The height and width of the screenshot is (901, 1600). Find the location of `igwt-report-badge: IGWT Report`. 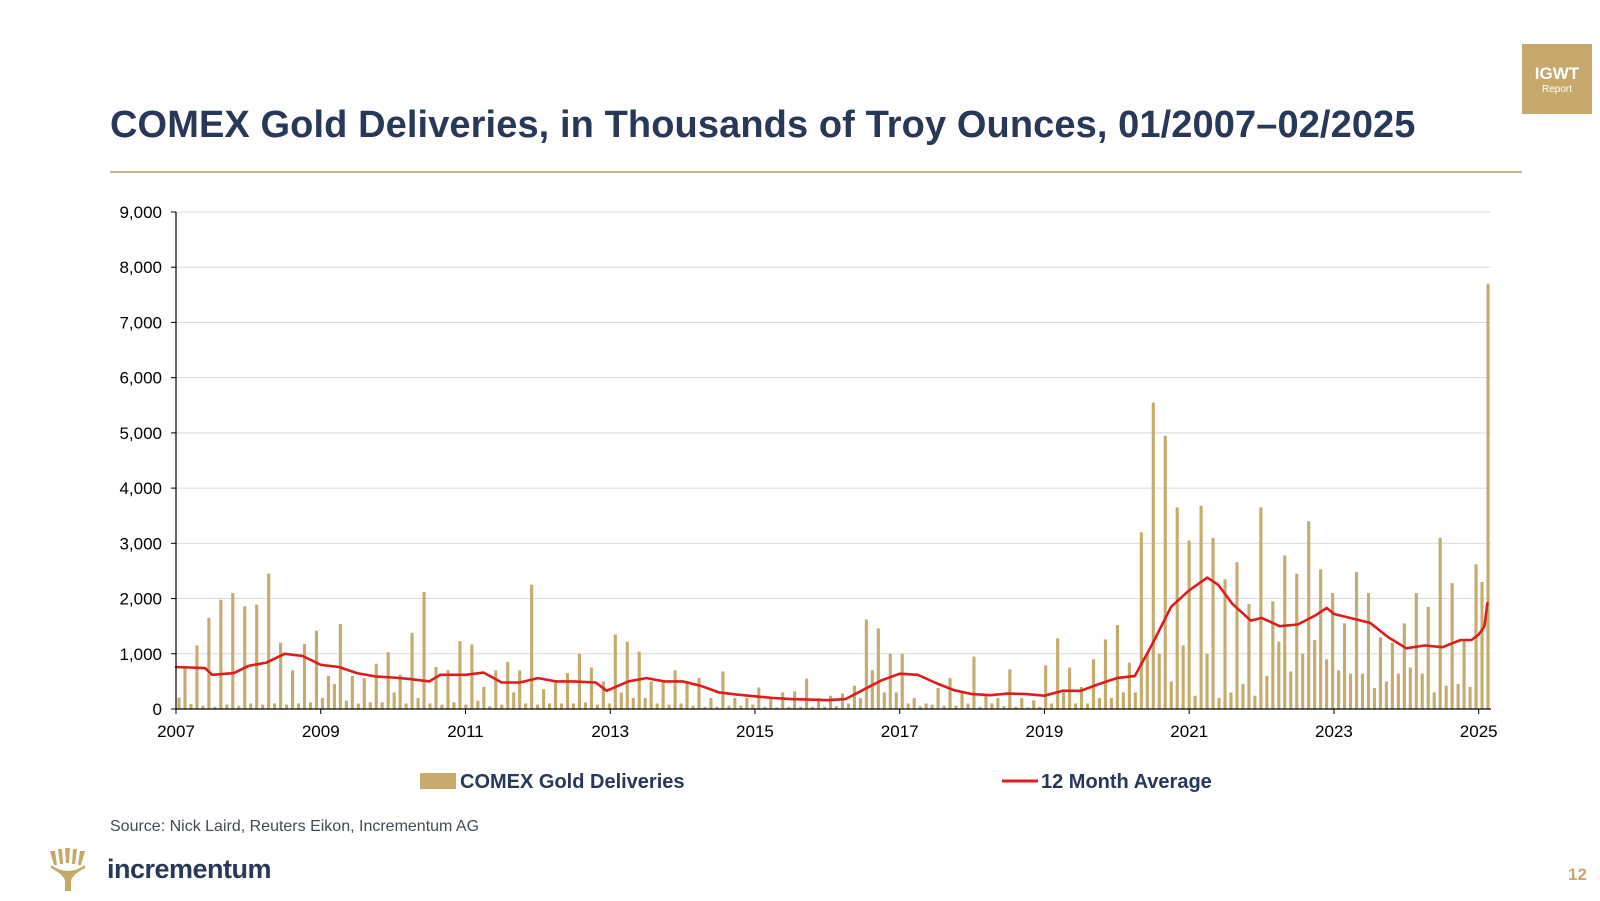

igwt-report-badge: IGWT Report is located at coordinates (1557, 79).